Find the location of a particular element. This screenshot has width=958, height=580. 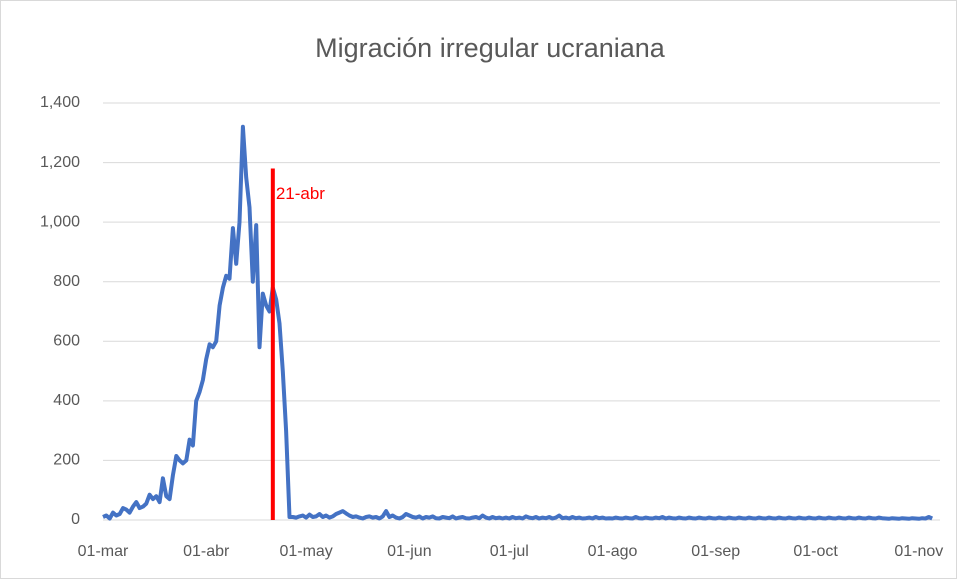

y-tick-label: 200 is located at coordinates (66, 460).